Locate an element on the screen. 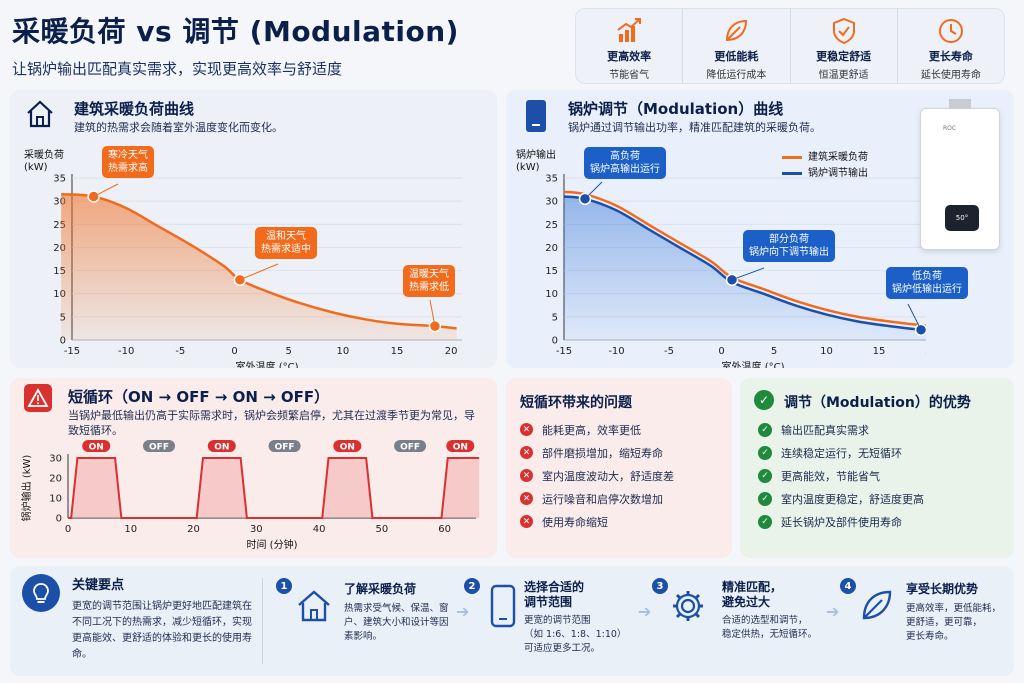 The height and width of the screenshot is (683, 1024). x-tick-label: 60 is located at coordinates (444, 529).